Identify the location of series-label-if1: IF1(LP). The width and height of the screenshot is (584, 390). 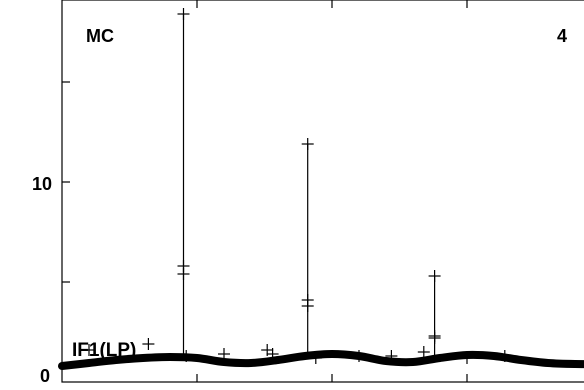
(104, 350).